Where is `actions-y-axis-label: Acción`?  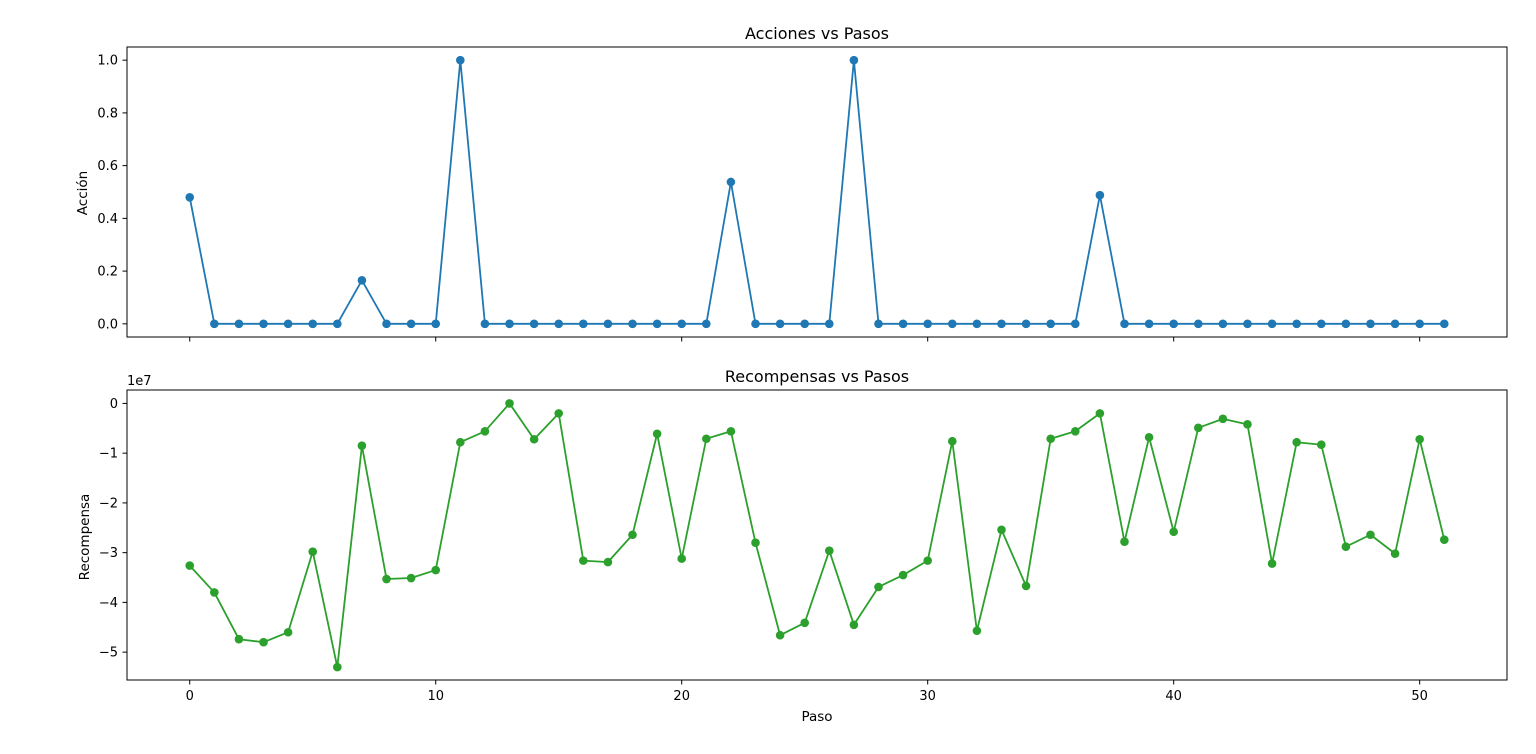
actions-y-axis-label: Acción is located at coordinates (83, 193).